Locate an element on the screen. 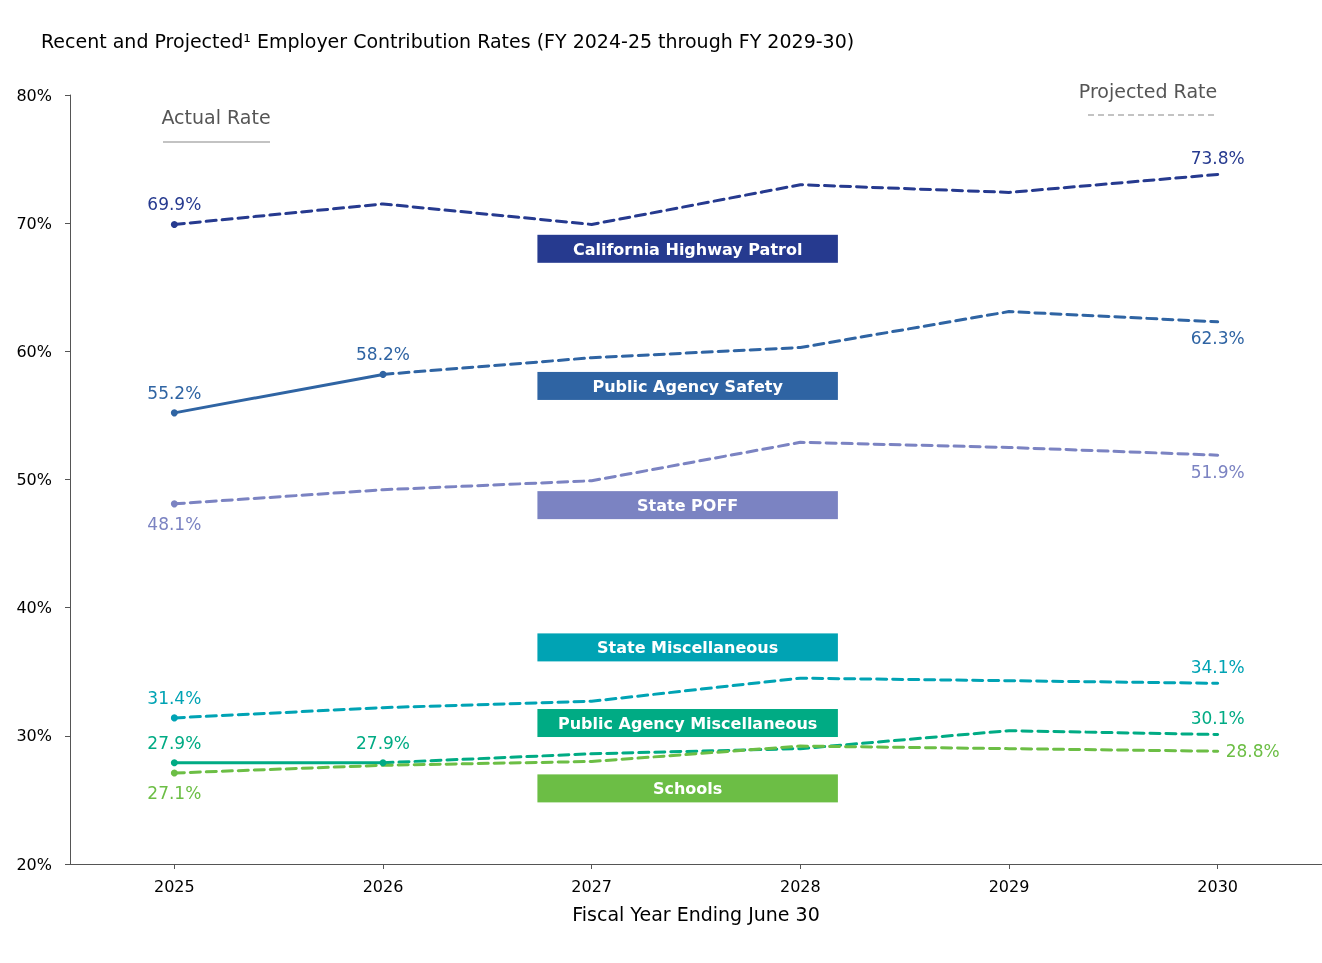 This screenshot has height=963, width=1322. data-label: 34.1% is located at coordinates (1217, 666).